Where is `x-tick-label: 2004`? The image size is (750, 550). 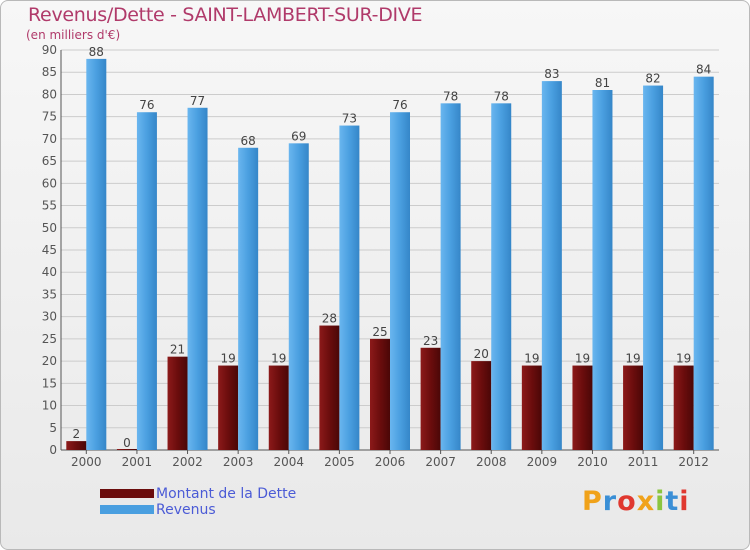 x-tick-label: 2004 is located at coordinates (288, 462).